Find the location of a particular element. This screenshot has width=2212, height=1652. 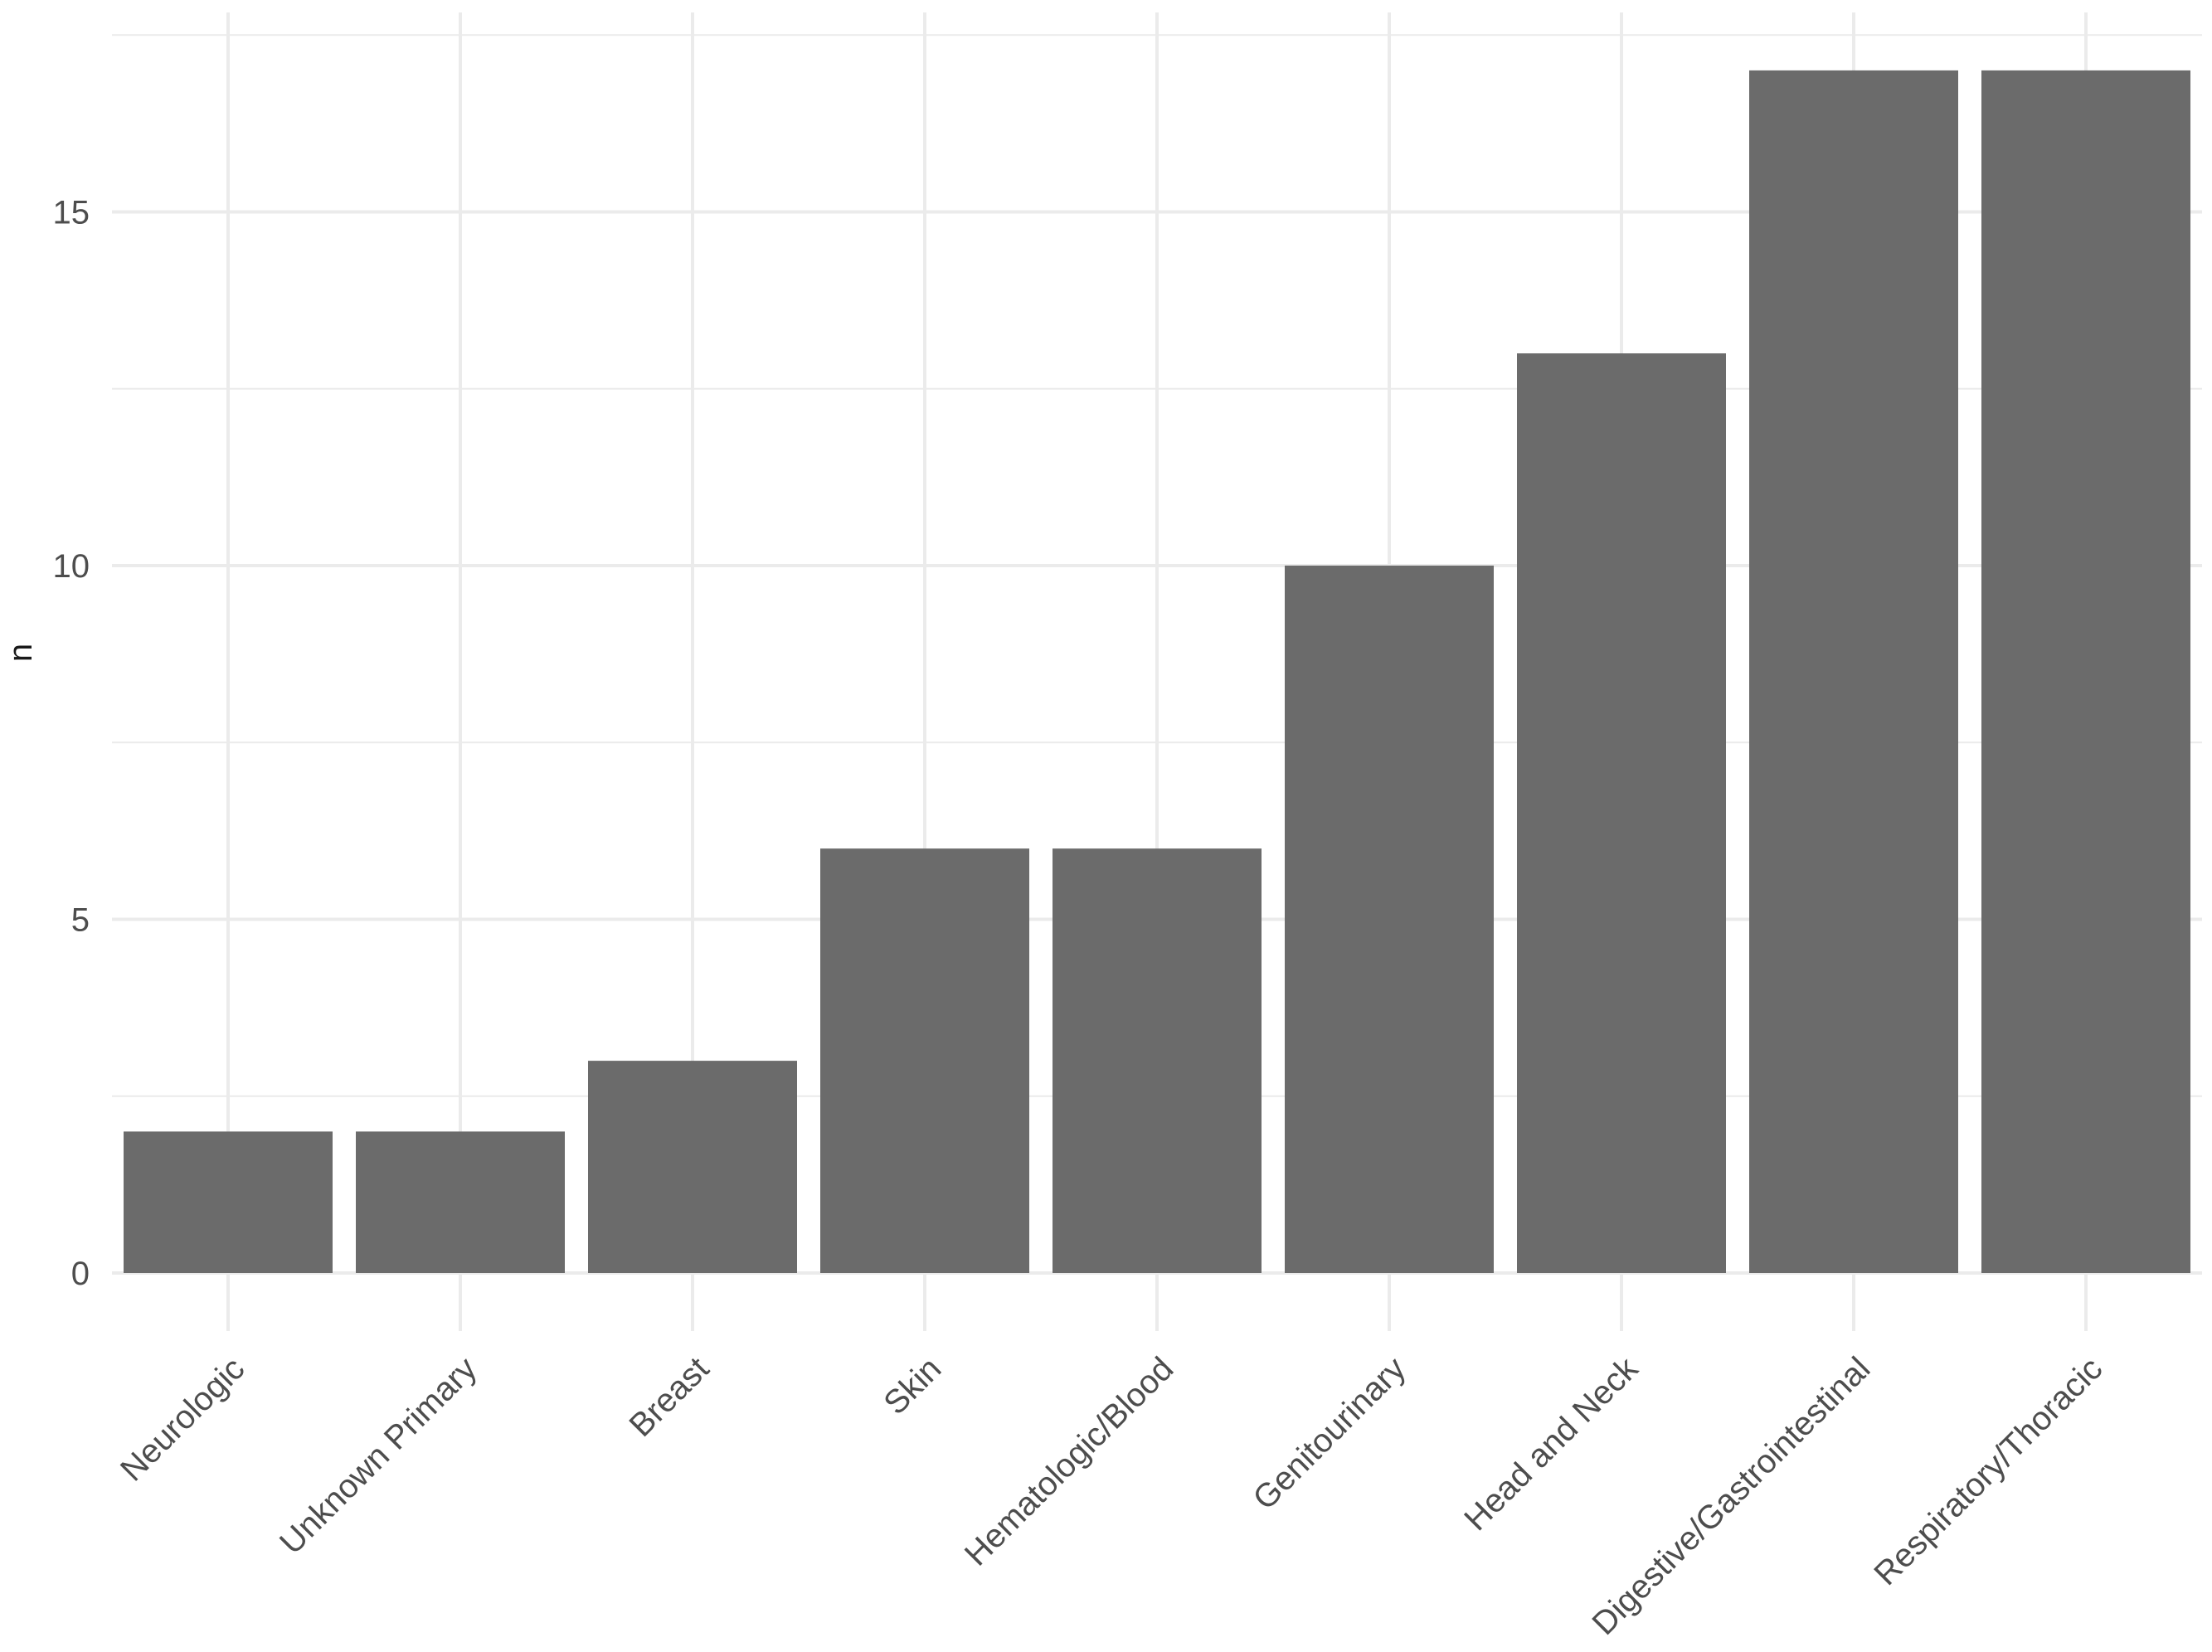

y-tick-label: 5 is located at coordinates (80, 920).